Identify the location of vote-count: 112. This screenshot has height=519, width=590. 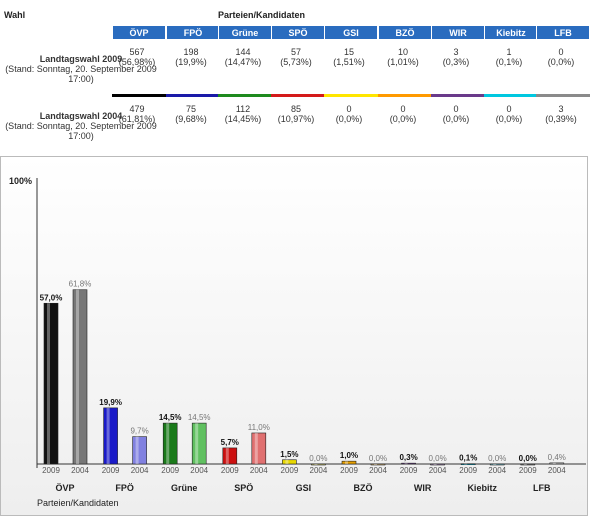
(243, 109).